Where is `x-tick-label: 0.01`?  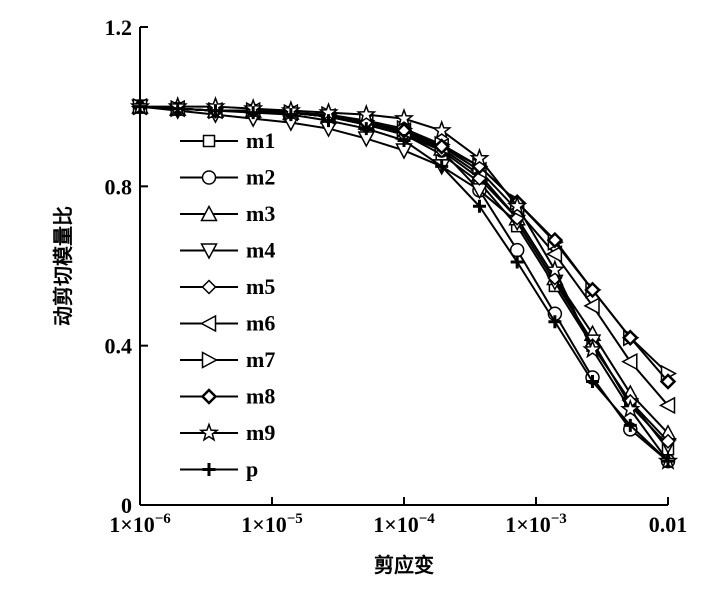 x-tick-label: 0.01 is located at coordinates (668, 524).